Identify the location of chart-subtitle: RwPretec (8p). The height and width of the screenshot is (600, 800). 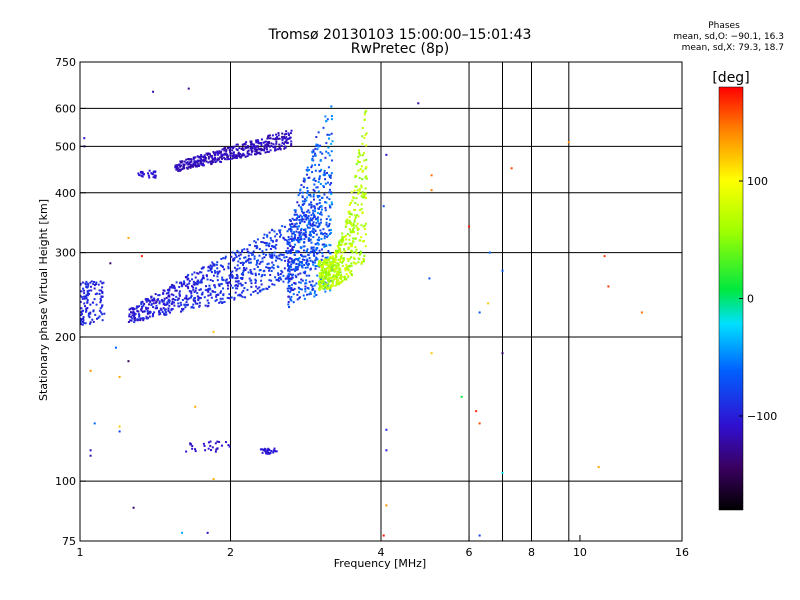
(400, 49).